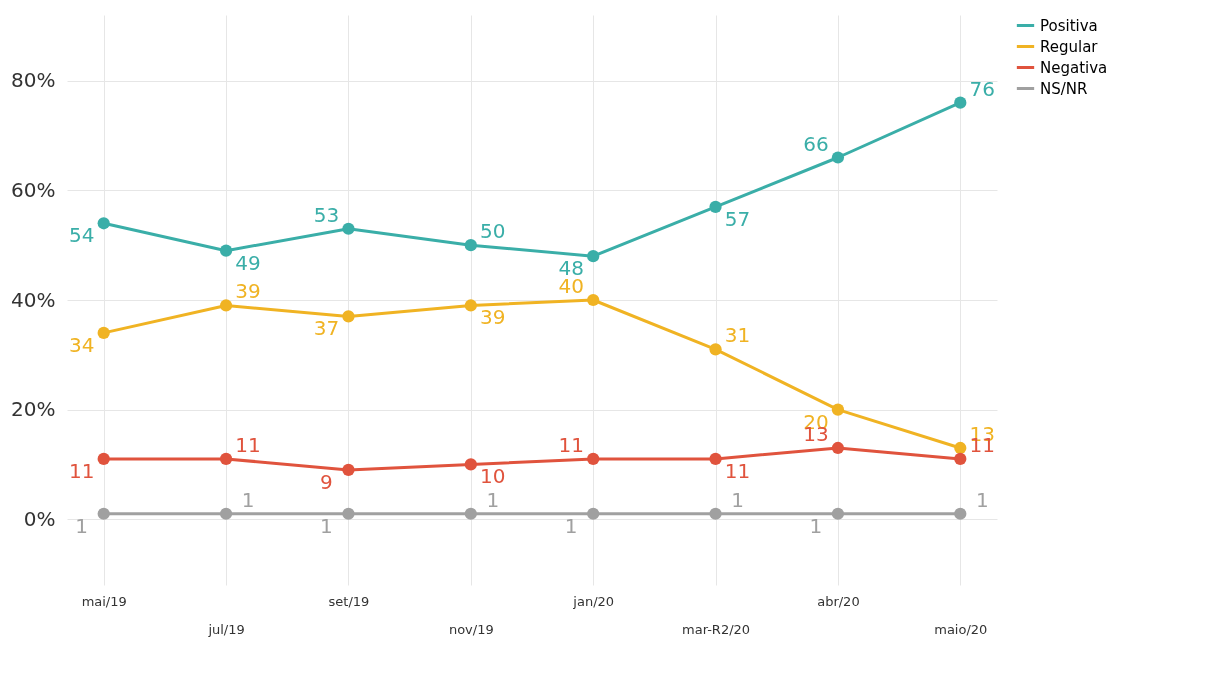 The height and width of the screenshot is (673, 1221). What do you see at coordinates (326, 214) in the screenshot?
I see `data-label: 53` at bounding box center [326, 214].